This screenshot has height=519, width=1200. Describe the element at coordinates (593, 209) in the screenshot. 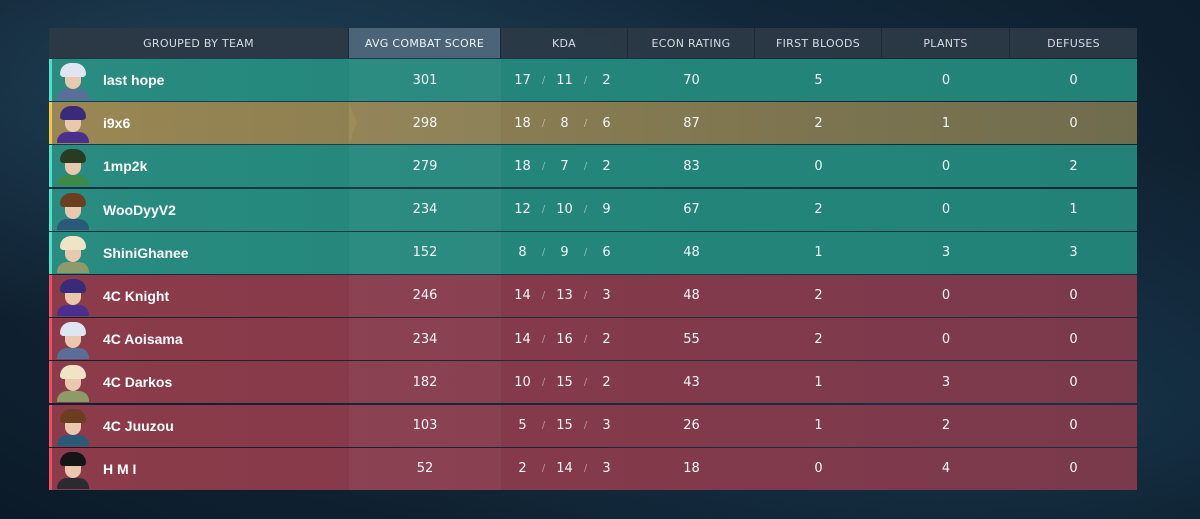

I see `player-row: WooDyyV2 234 12 / 10 / 9 67 2 0 1` at that location.